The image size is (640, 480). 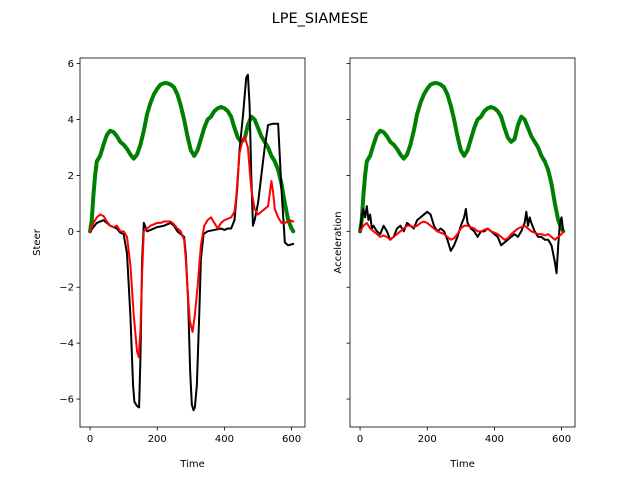 What do you see at coordinates (71, 232) in the screenshot?
I see `y-tick-label: 0` at bounding box center [71, 232].